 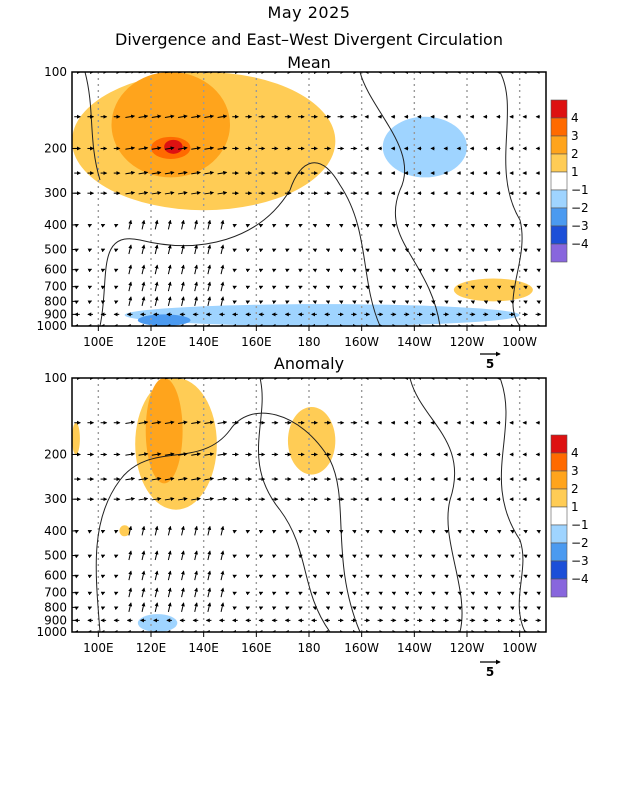 I want to click on colorbar-label: 4, so click(x=575, y=118).